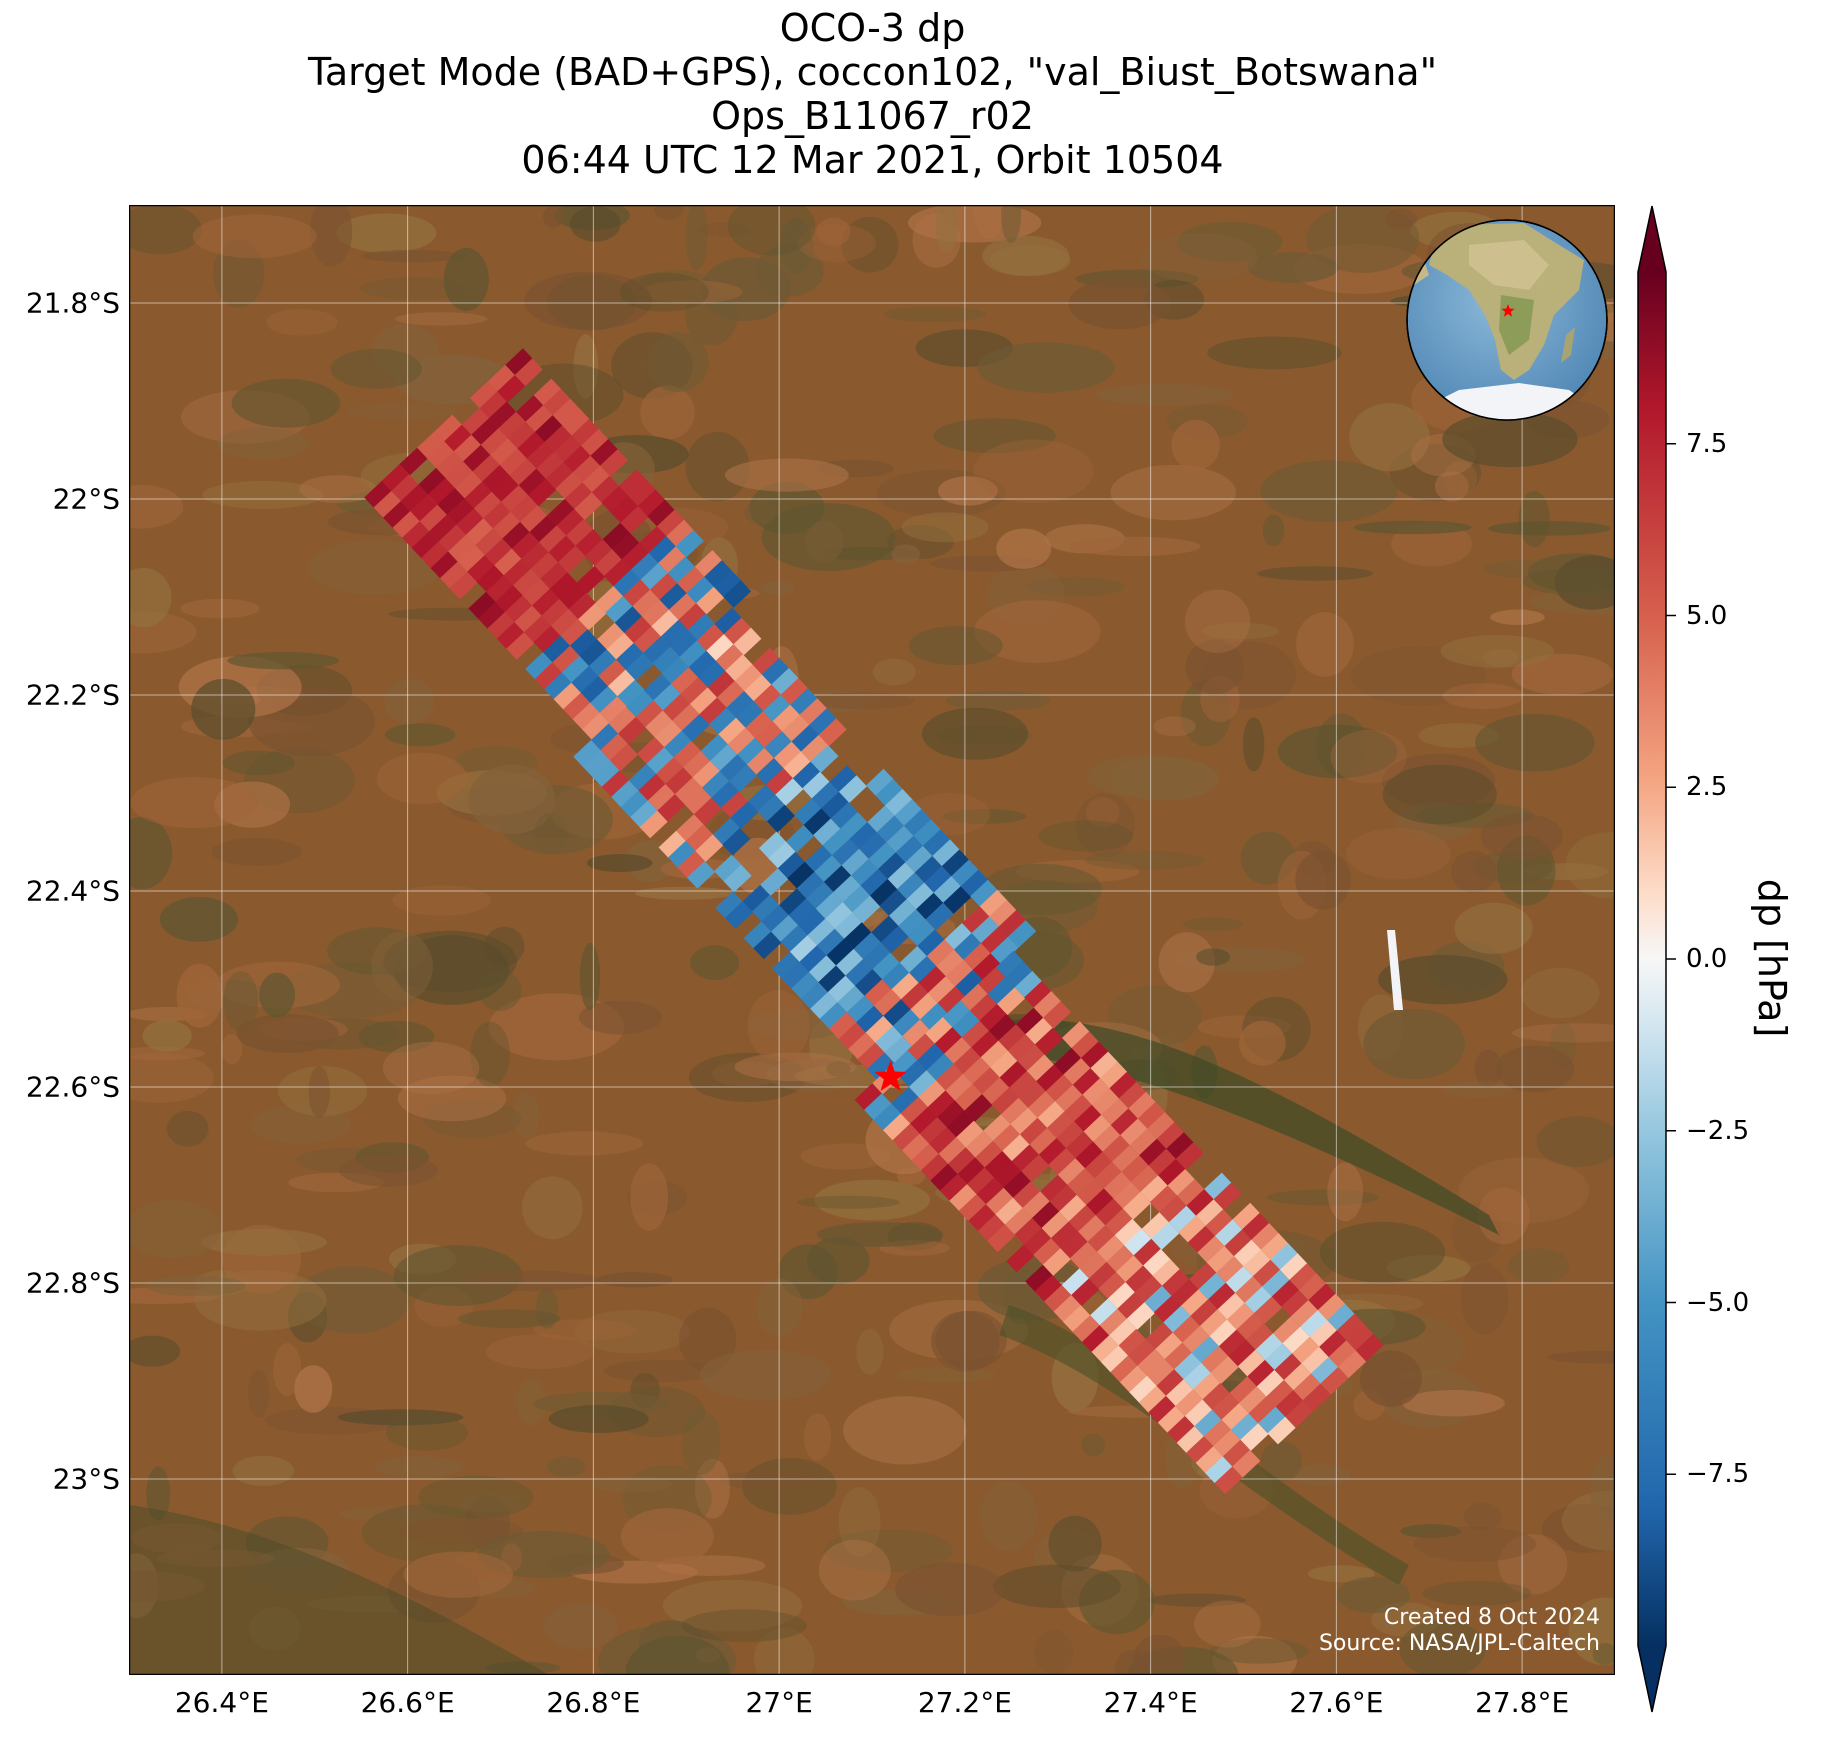 The height and width of the screenshot is (1761, 1821). I want to click on created-date: Created 8 Oct 2024, so click(1491, 1617).